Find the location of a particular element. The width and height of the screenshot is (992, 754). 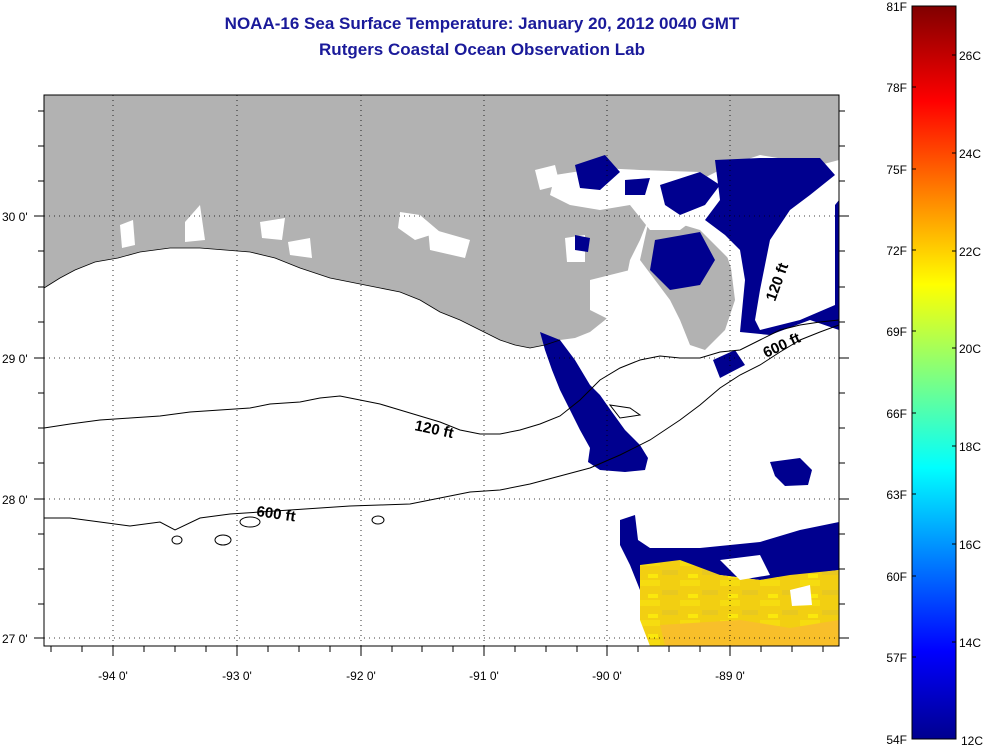

colorbar-f-label: 66F is located at coordinates (896, 414).